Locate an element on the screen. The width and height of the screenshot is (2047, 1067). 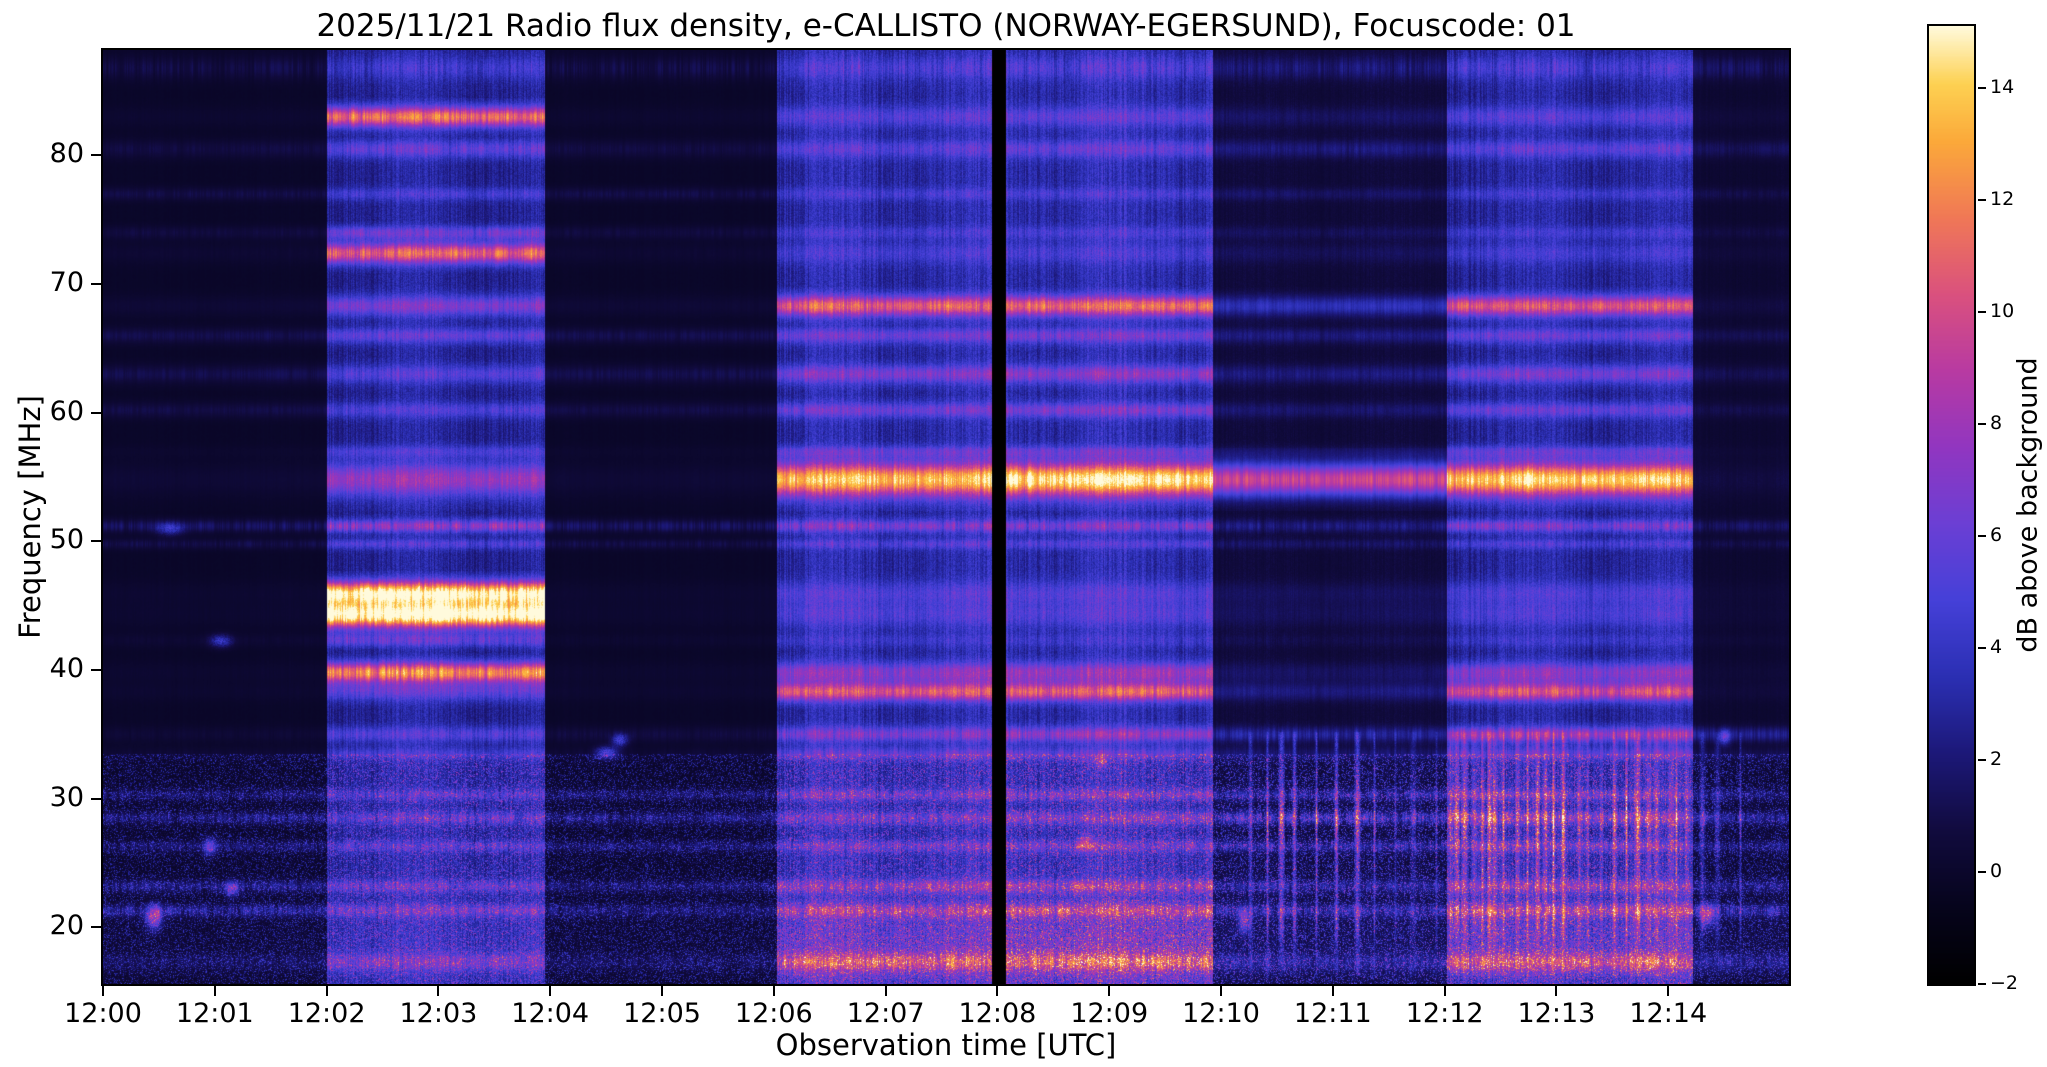
colorbar-tick-label: 14 is located at coordinates (2002, 86).